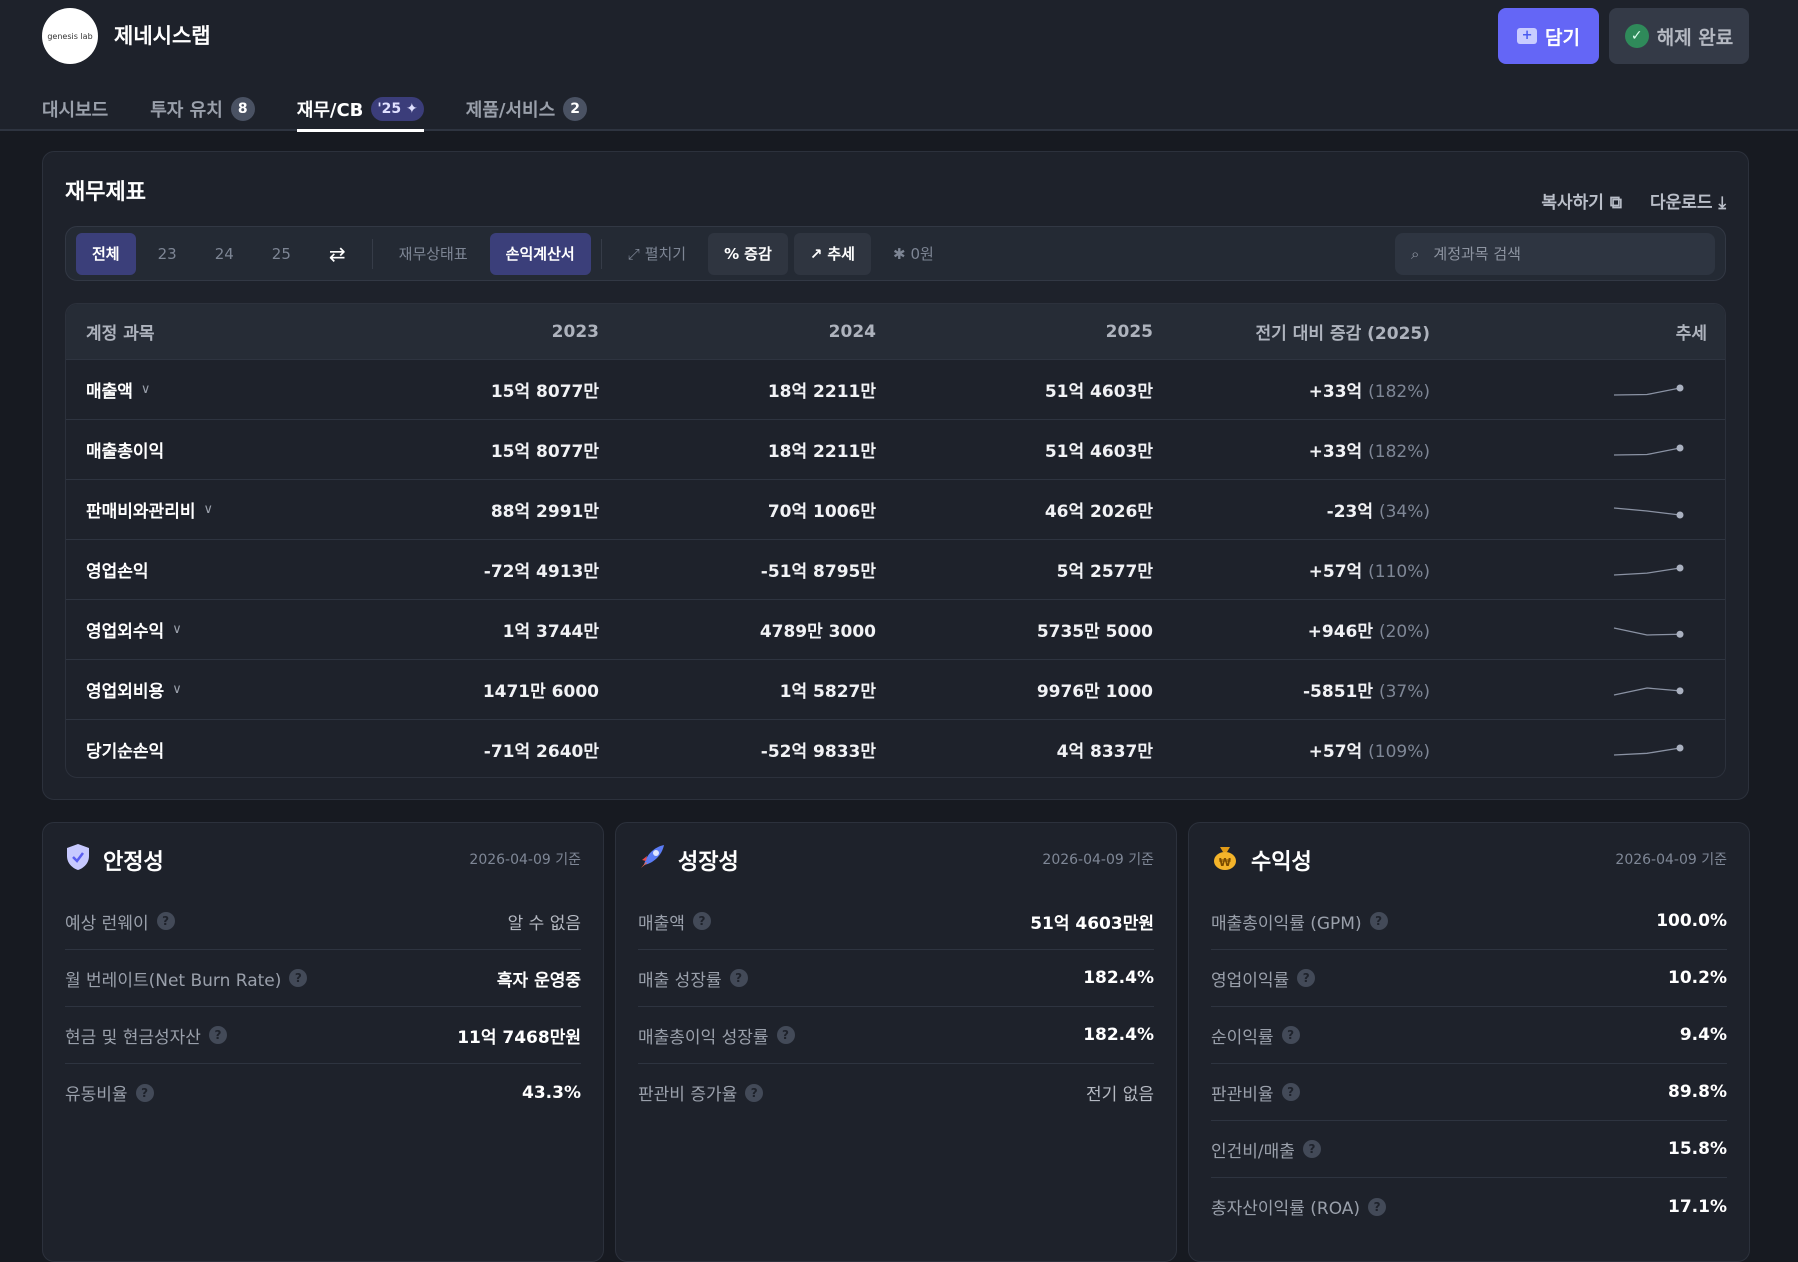  I want to click on copy-button: 복사하기 ⧉, so click(1581, 200).